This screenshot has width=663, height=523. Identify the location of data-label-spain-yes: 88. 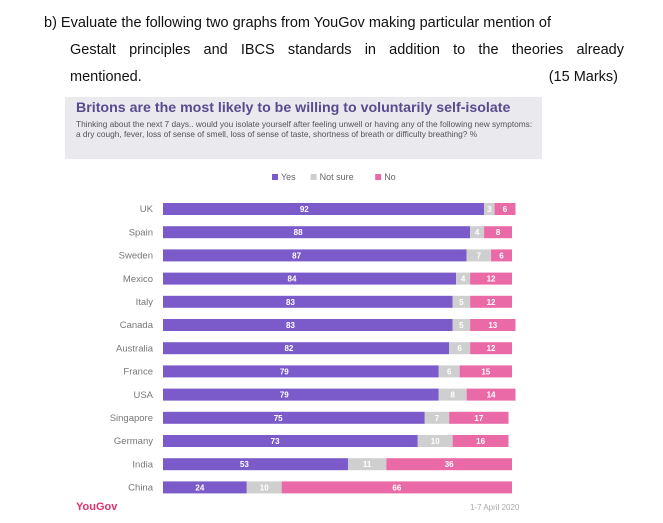
(298, 232).